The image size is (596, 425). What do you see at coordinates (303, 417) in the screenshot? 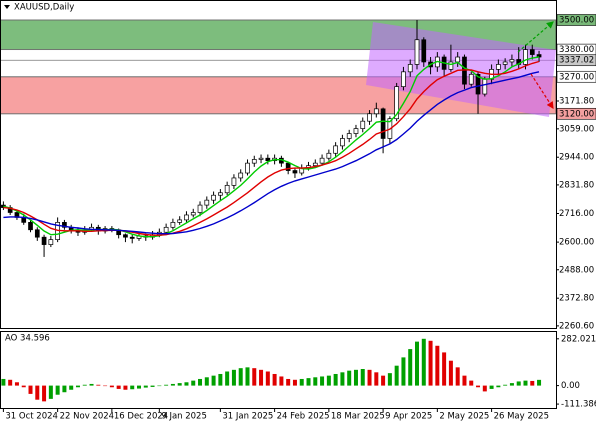
I see `x-tick-label: 24 Feb 2025` at bounding box center [303, 417].